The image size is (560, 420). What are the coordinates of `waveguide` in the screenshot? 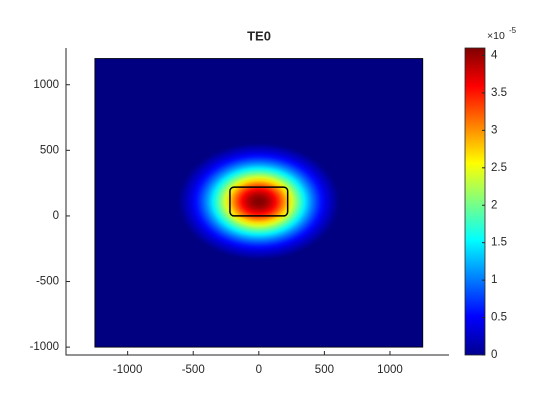 It's located at (259, 201).